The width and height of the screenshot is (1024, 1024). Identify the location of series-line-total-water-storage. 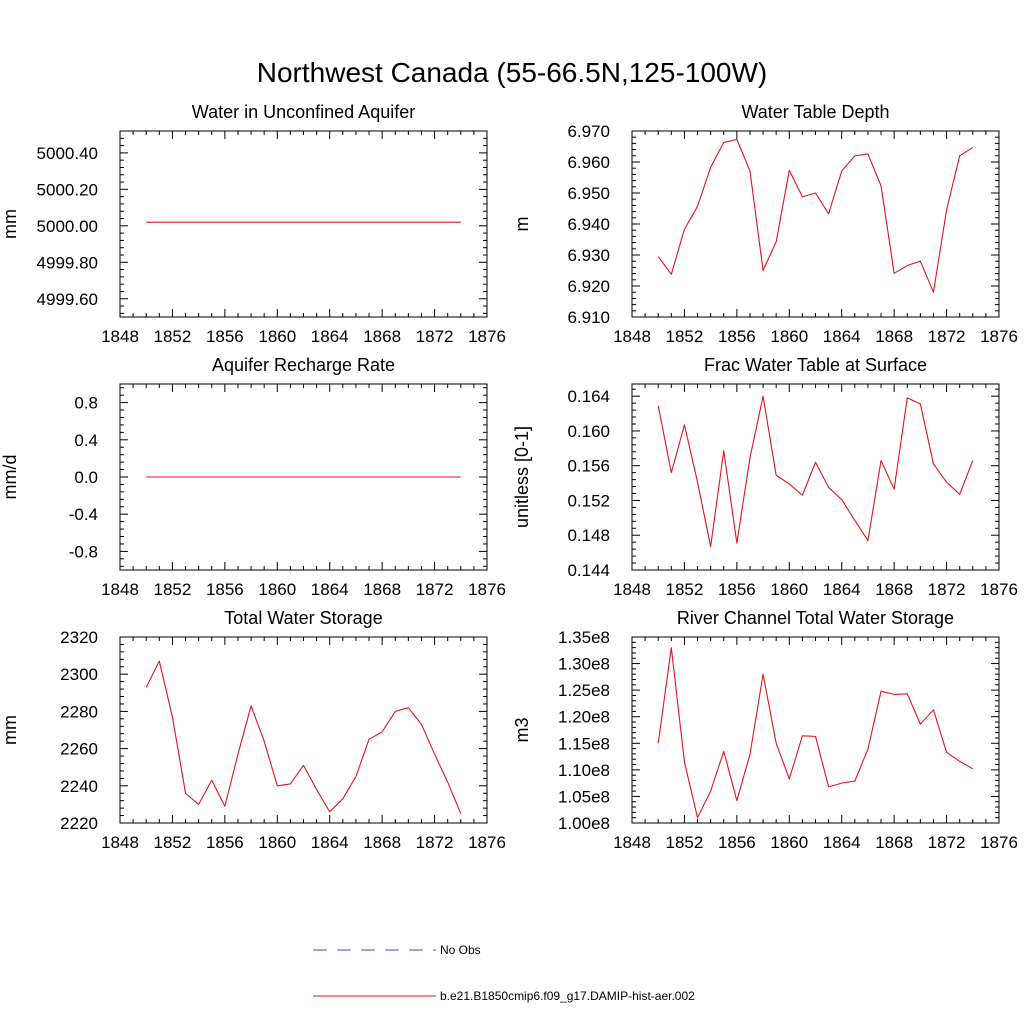
(303, 737).